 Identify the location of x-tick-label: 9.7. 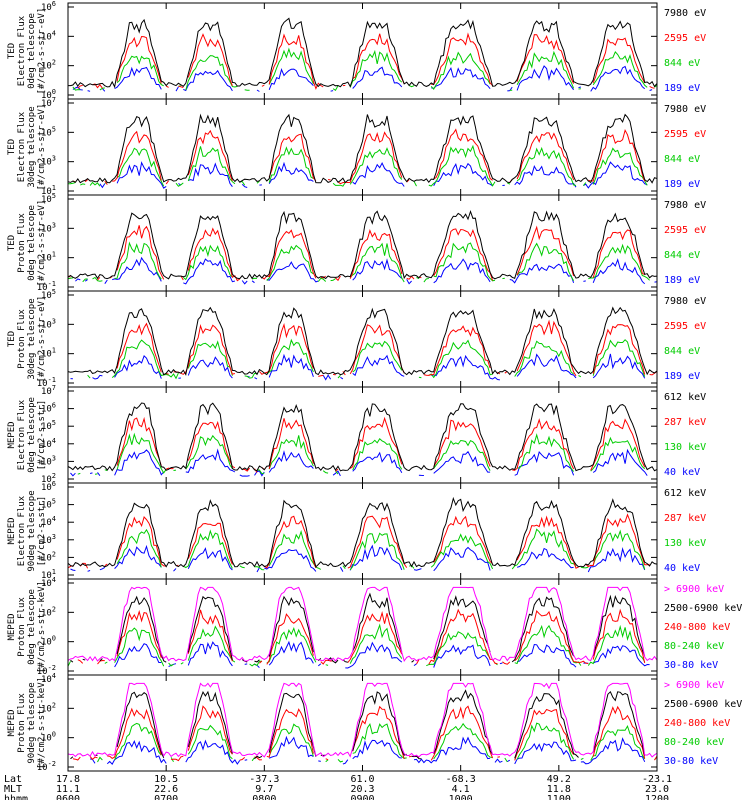
(264, 789).